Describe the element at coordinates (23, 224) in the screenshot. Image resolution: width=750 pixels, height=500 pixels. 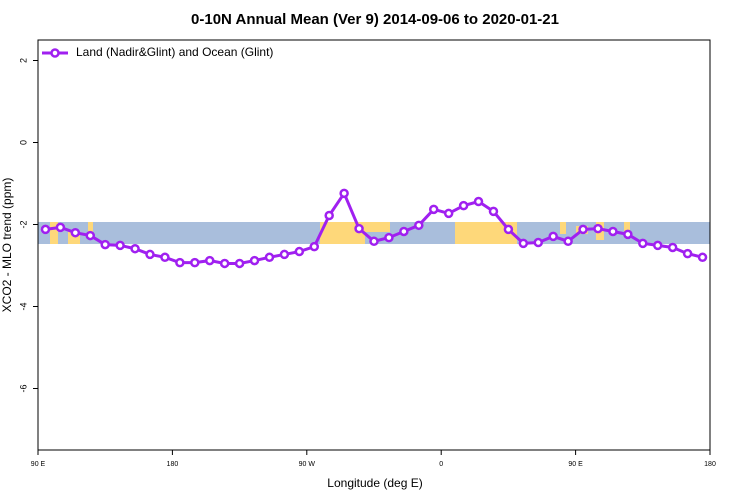
I see `y-tick-label: -2` at that location.